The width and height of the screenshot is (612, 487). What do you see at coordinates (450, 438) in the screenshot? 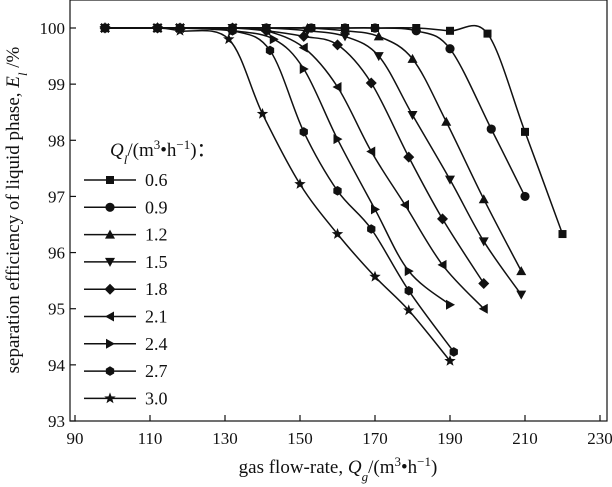
I see `x-tick-label: 190` at bounding box center [450, 438].